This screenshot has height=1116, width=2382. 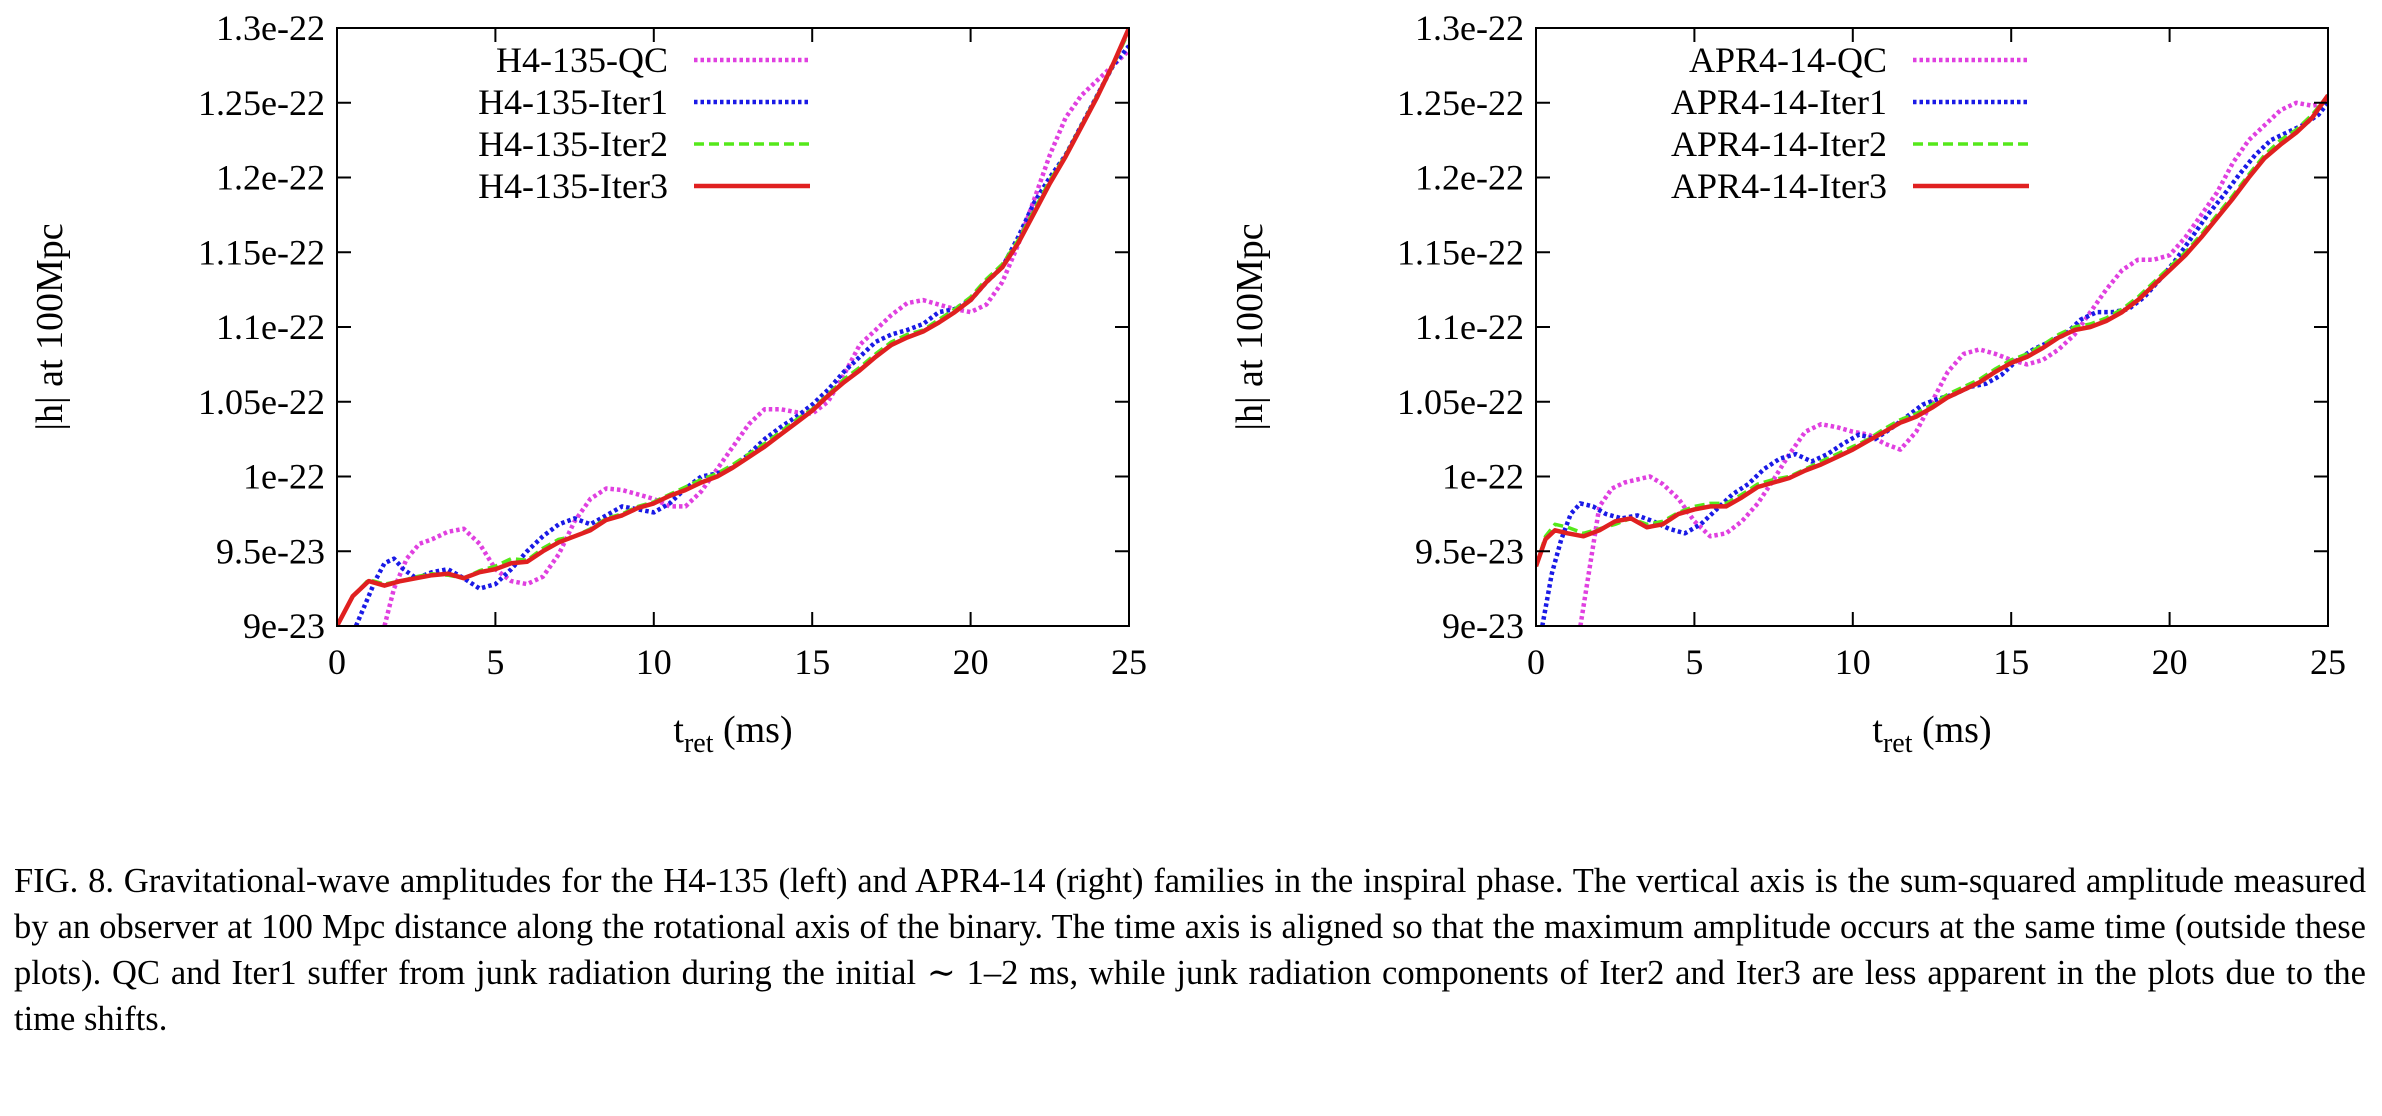 What do you see at coordinates (1779, 144) in the screenshot?
I see `legend-label: APR4-14-Iter2` at bounding box center [1779, 144].